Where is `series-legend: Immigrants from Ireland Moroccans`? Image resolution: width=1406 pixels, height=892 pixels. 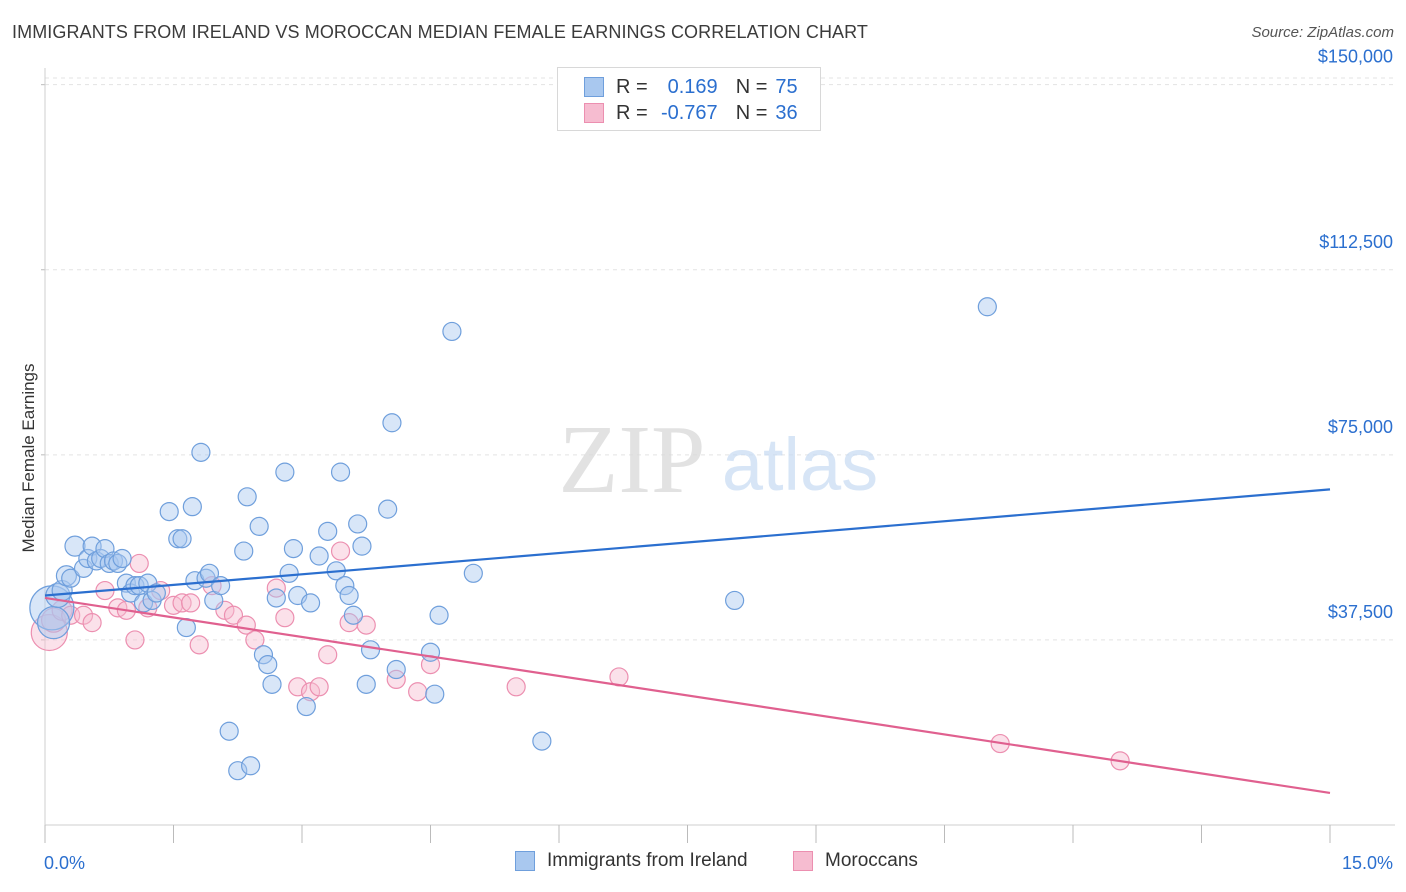
series-legend: Immigrants from Ireland Moroccans is located at coordinates (703, 865).